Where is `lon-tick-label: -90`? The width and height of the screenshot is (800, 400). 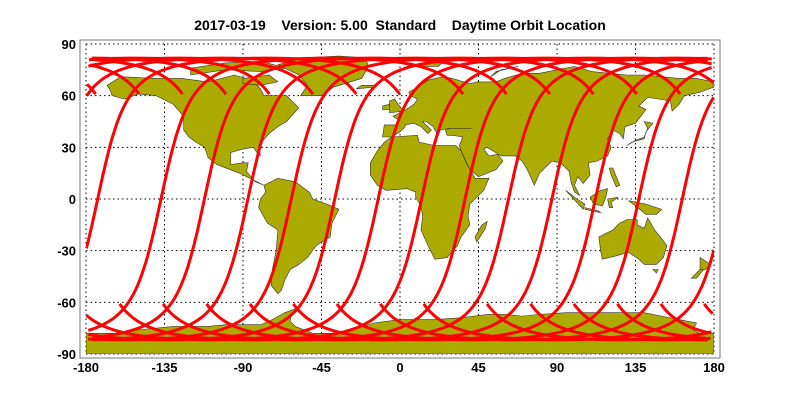
lon-tick-label: -90 is located at coordinates (243, 367).